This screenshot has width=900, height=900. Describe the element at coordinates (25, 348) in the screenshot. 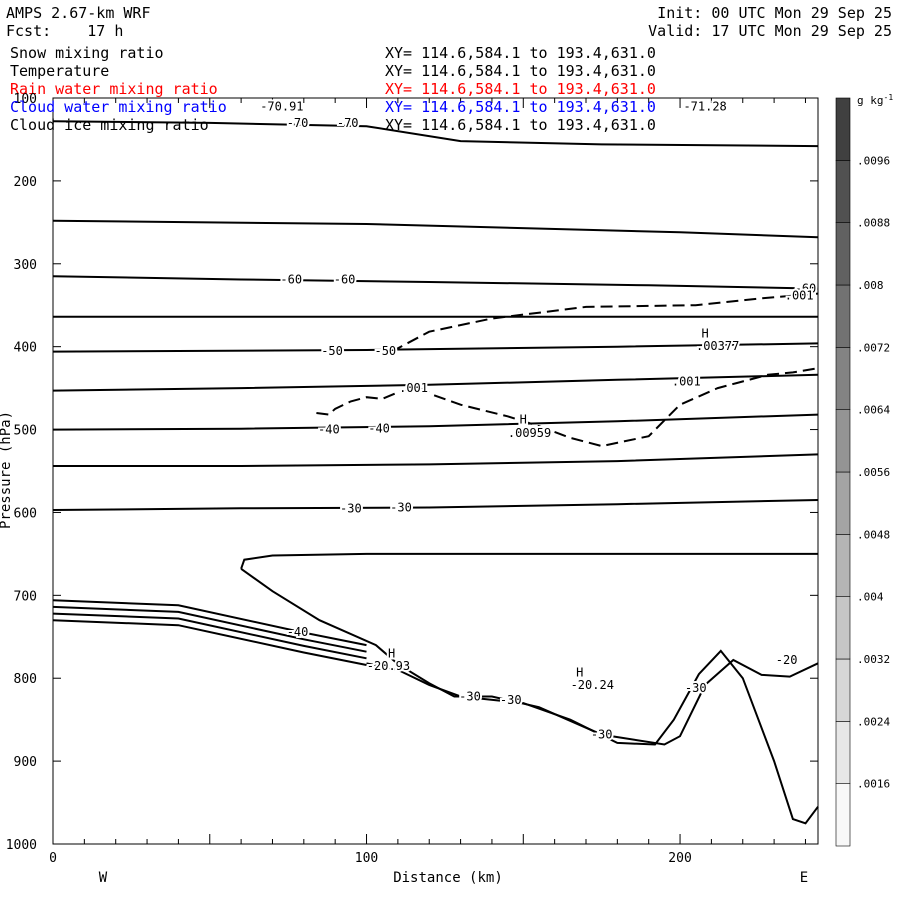

I see `y-tick-label: 400` at that location.